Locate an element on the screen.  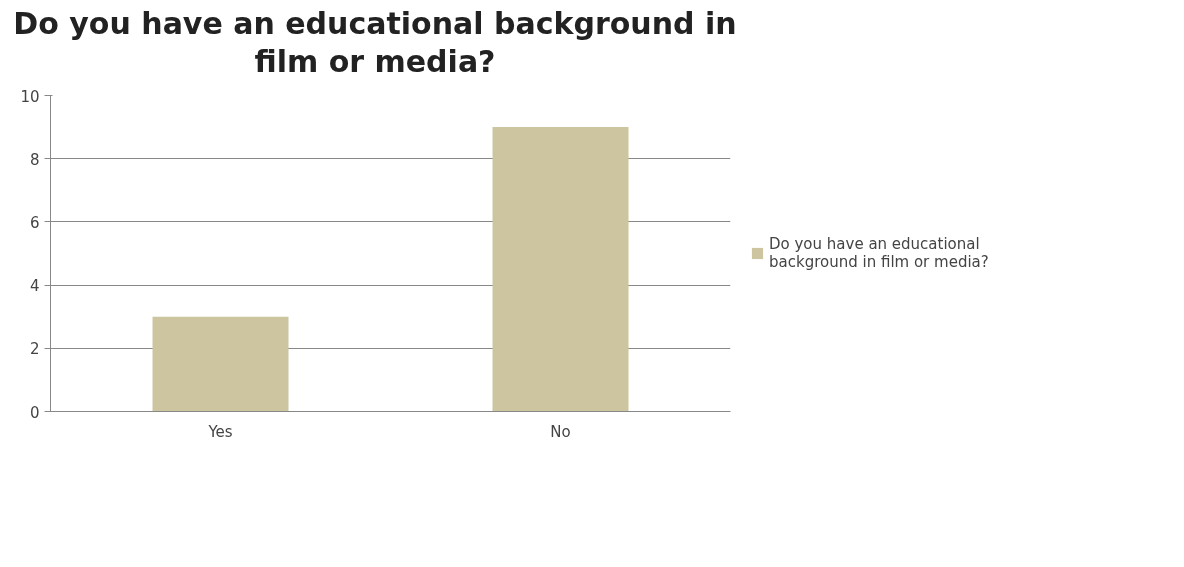
y-tick-label: 0 is located at coordinates (34, 412).